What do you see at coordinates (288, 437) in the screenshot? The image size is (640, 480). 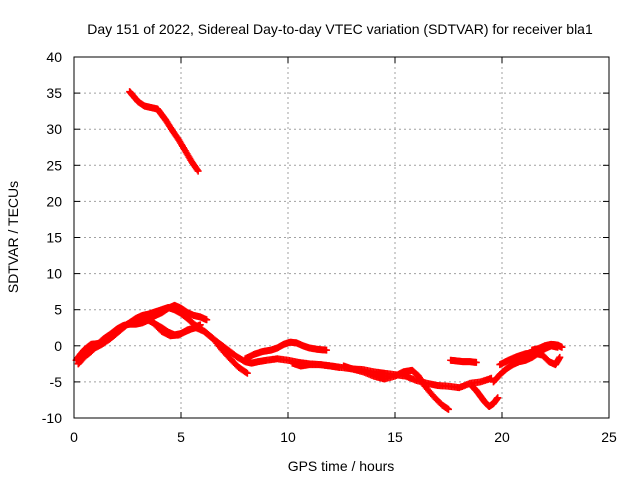 I see `x-tick-label: 10` at bounding box center [288, 437].